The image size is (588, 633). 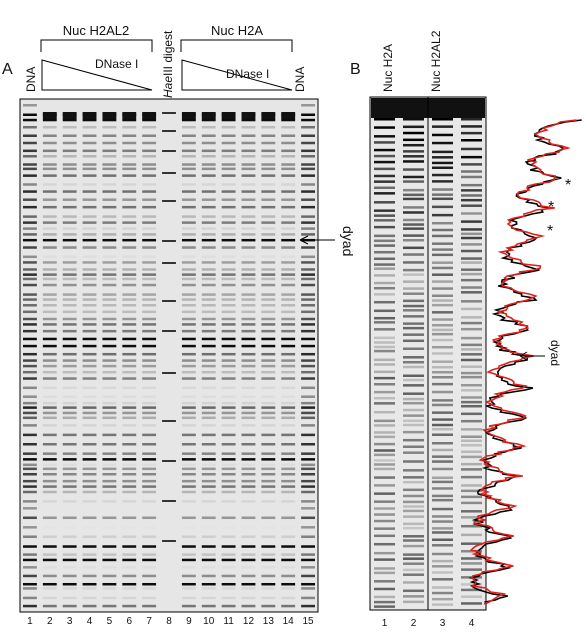 I want to click on wedge-label: DNase I, so click(x=247, y=74).